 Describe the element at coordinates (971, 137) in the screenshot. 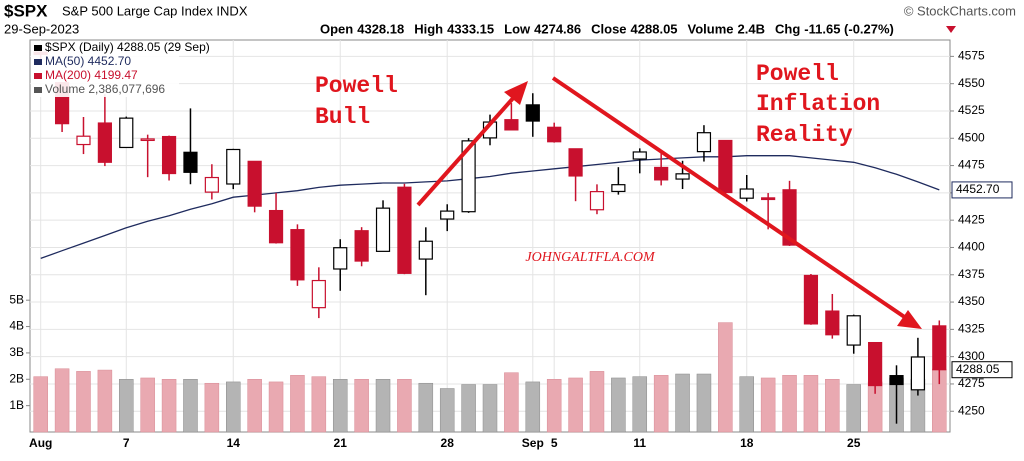

I see `y-tick-label: 4500` at that location.